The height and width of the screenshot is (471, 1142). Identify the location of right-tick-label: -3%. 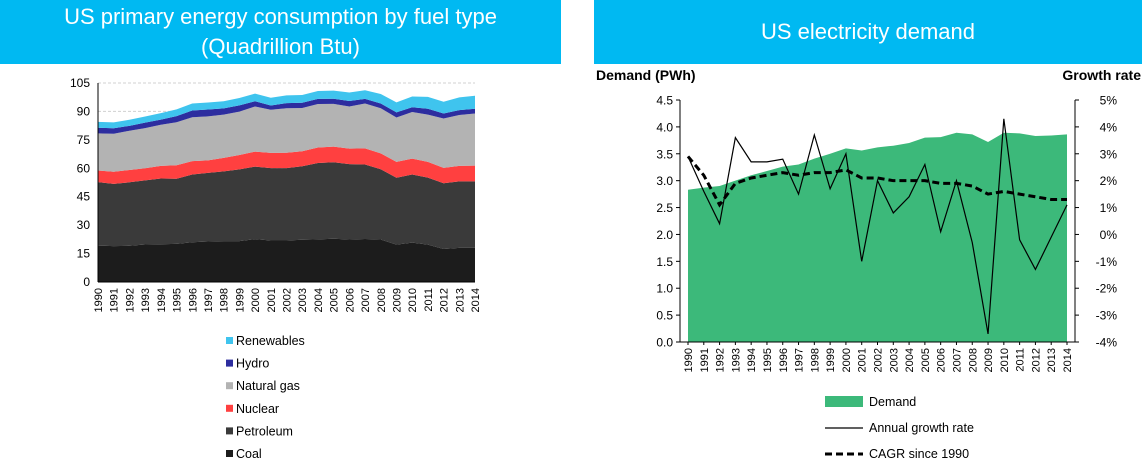
(1107, 316).